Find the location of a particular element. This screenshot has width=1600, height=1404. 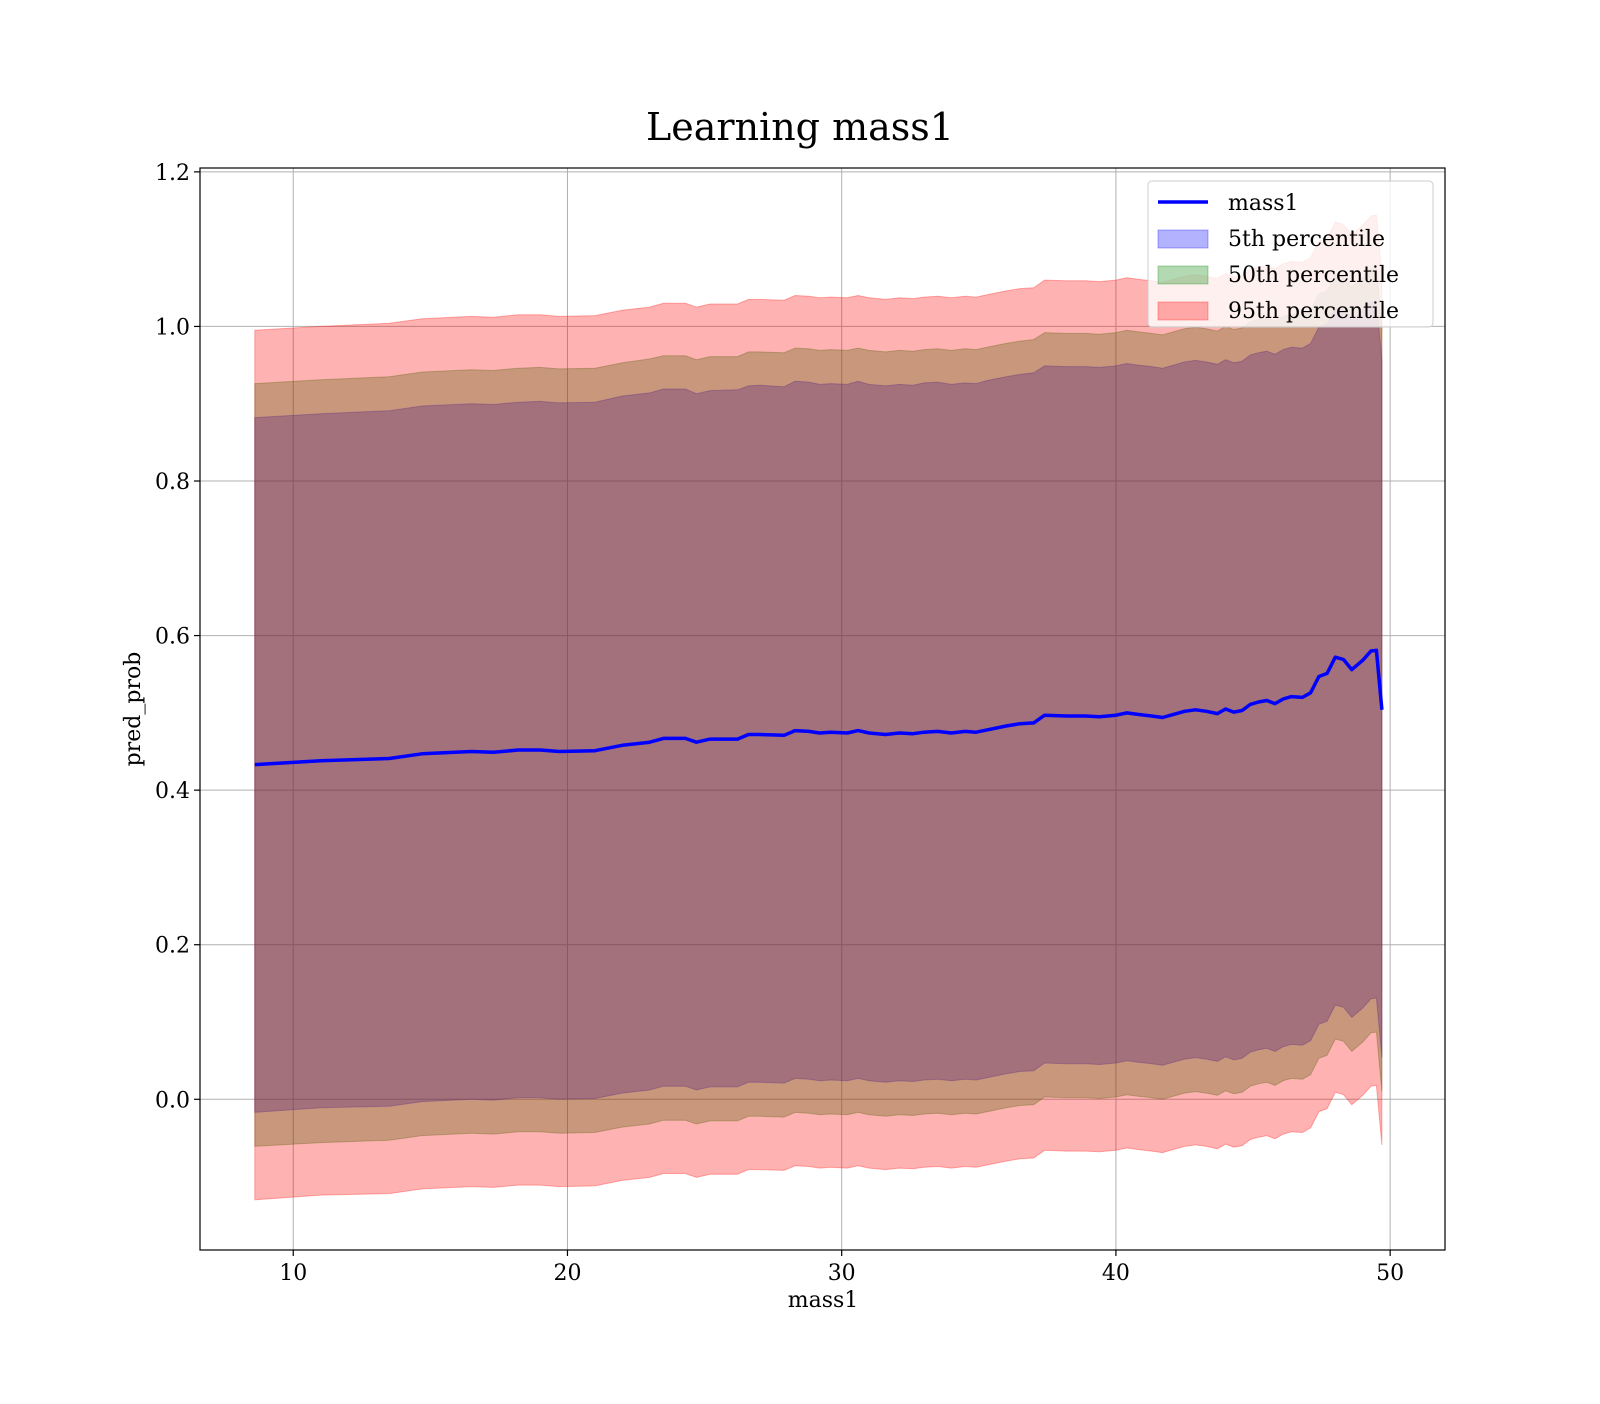

x-tick-label: 20 is located at coordinates (567, 1273).